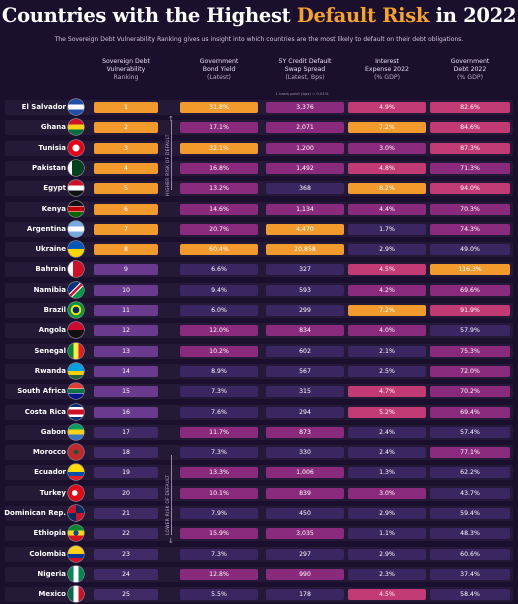  What do you see at coordinates (305, 229) in the screenshot?
I see `cell-cds: 4,470` at bounding box center [305, 229].